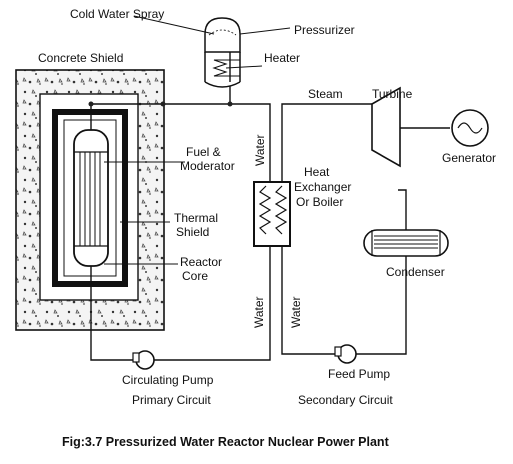 Image resolution: width=513 pixels, height=464 pixels. I want to click on turbine, so click(410, 127).